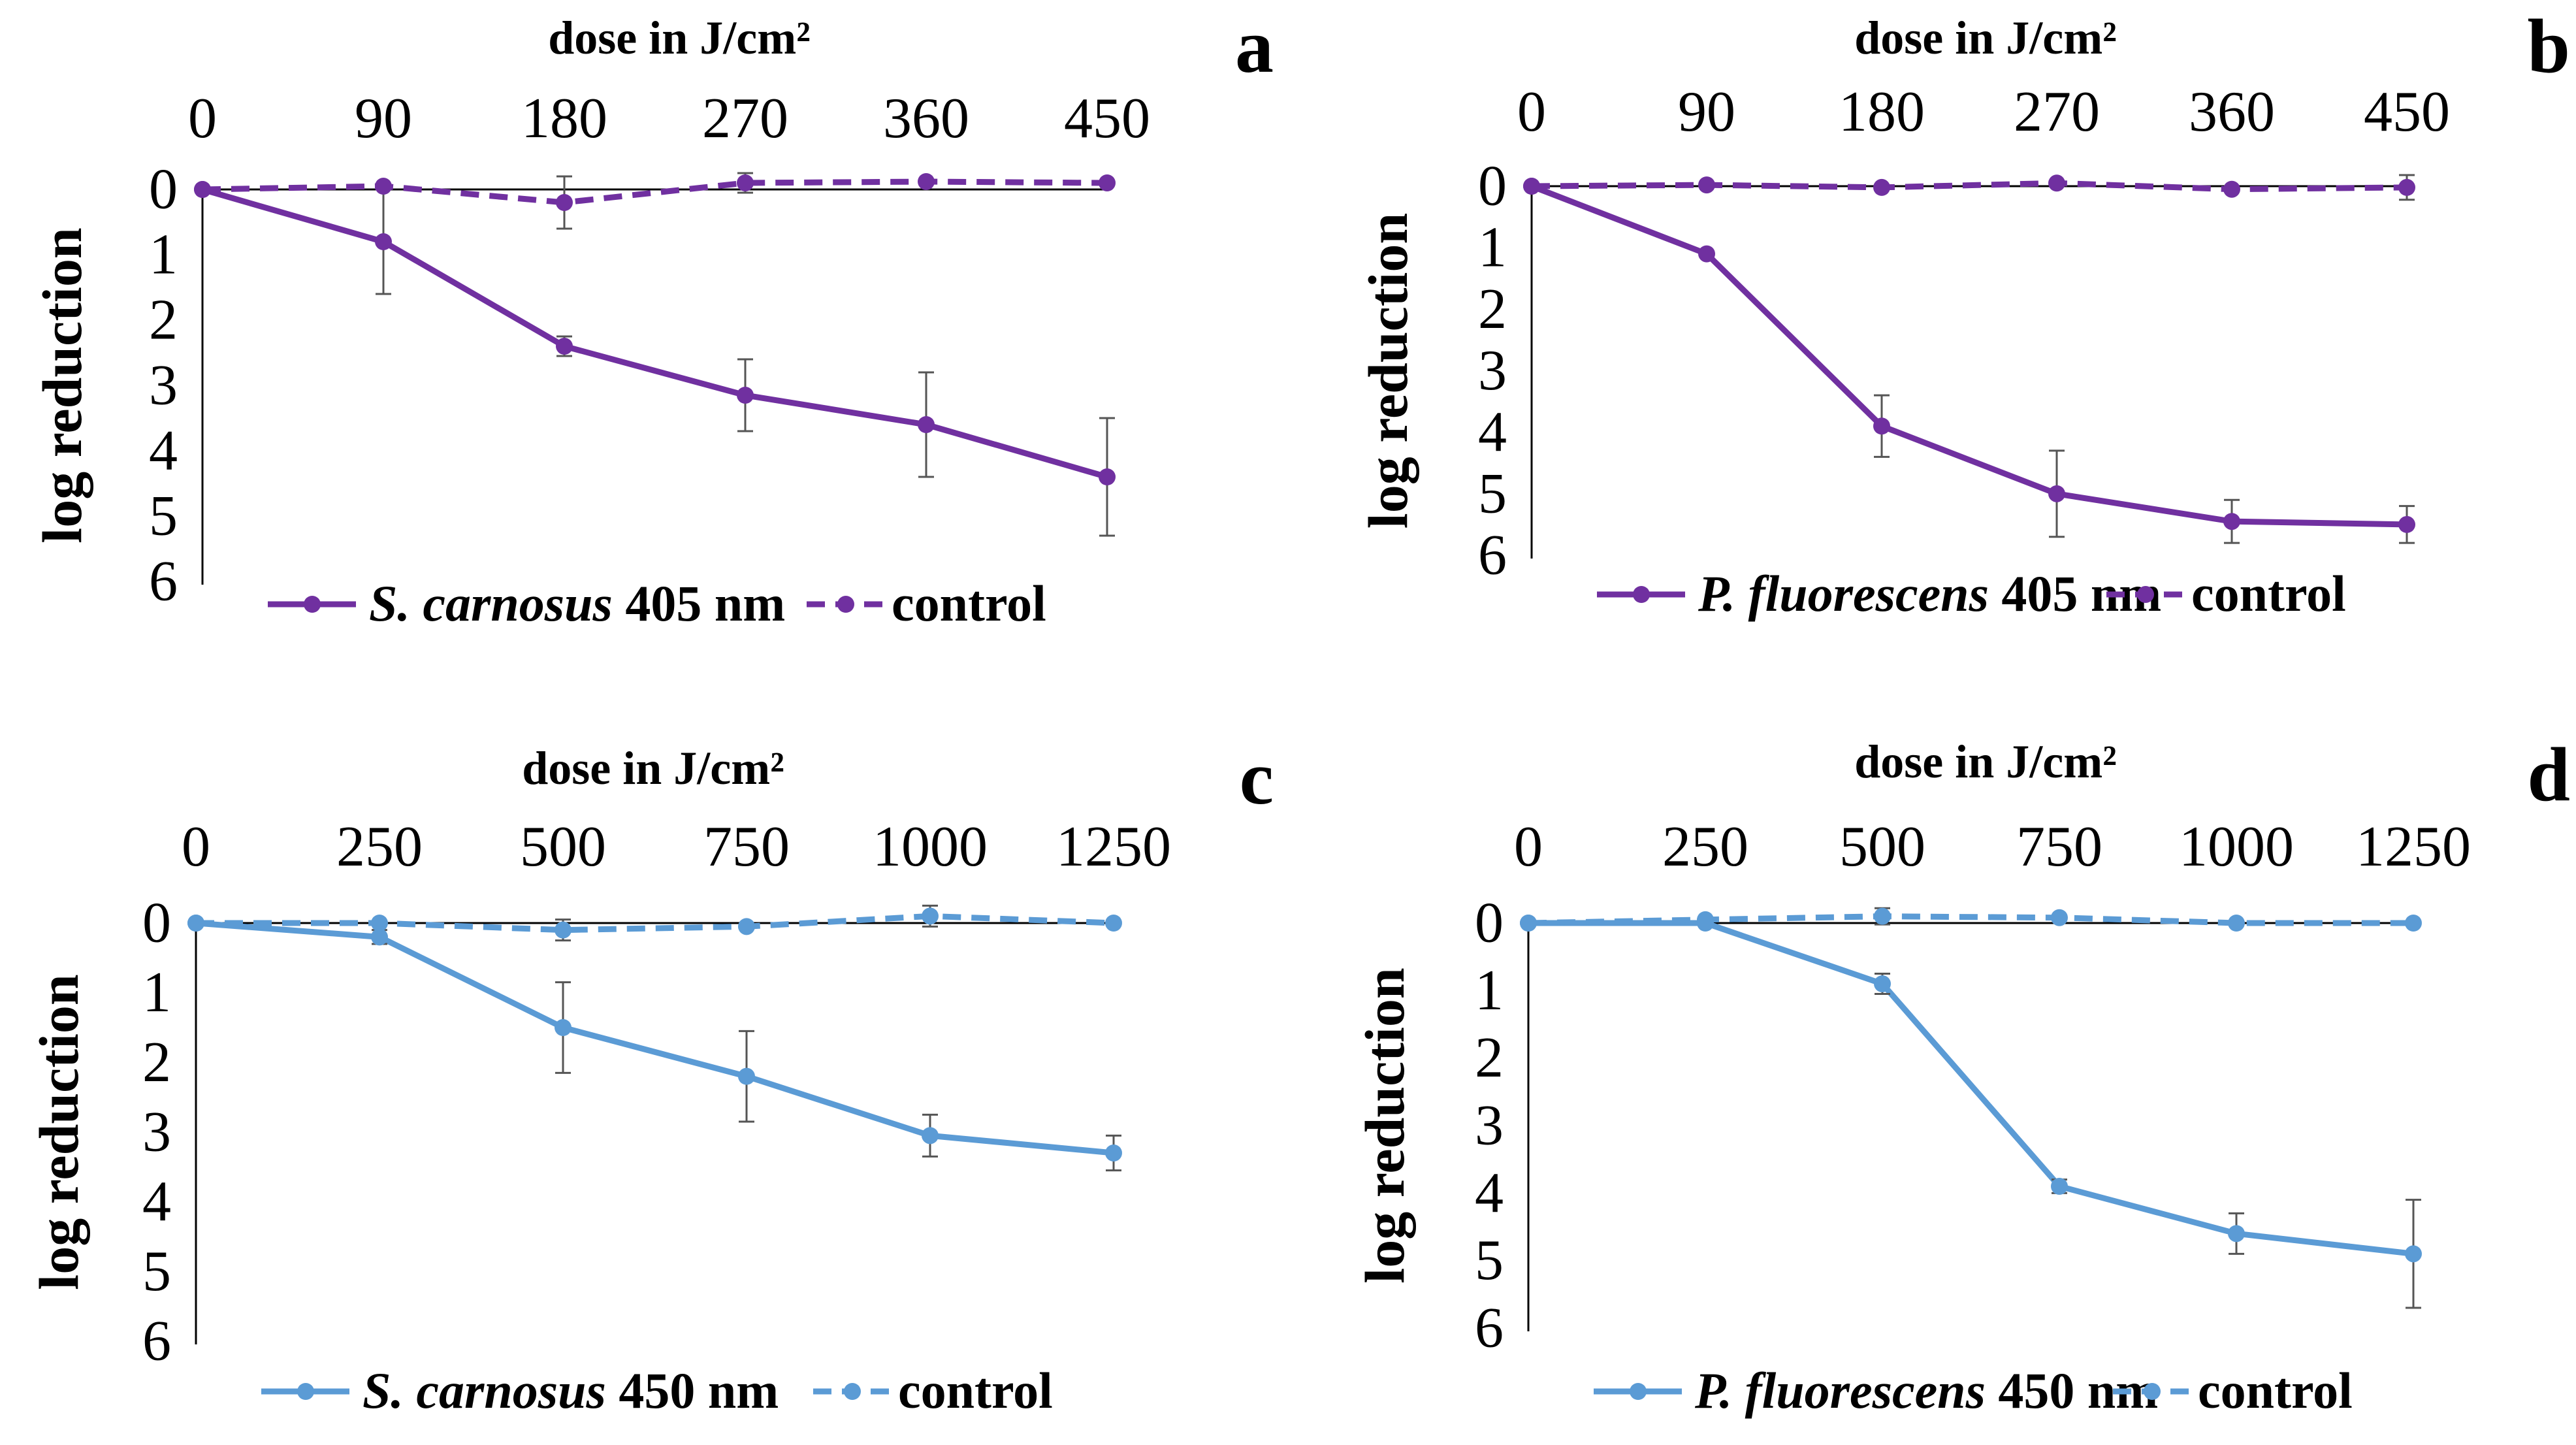  What do you see at coordinates (2548, 774) in the screenshot?
I see `panel-letter: d` at bounding box center [2548, 774].